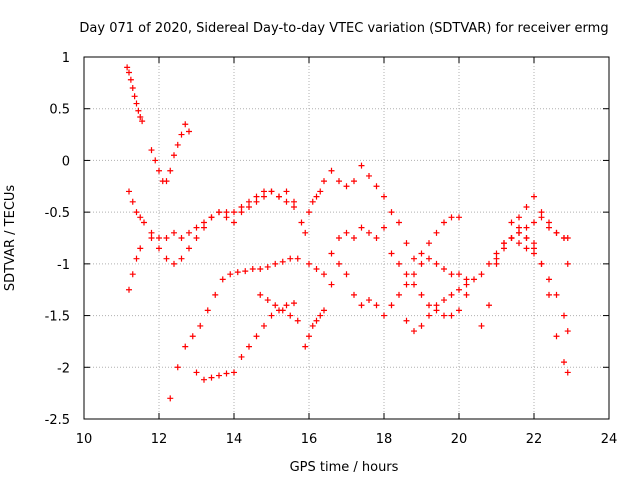 This screenshot has height=480, width=640. Describe the element at coordinates (211, 240) in the screenshot. I see `series-track-d` at that location.